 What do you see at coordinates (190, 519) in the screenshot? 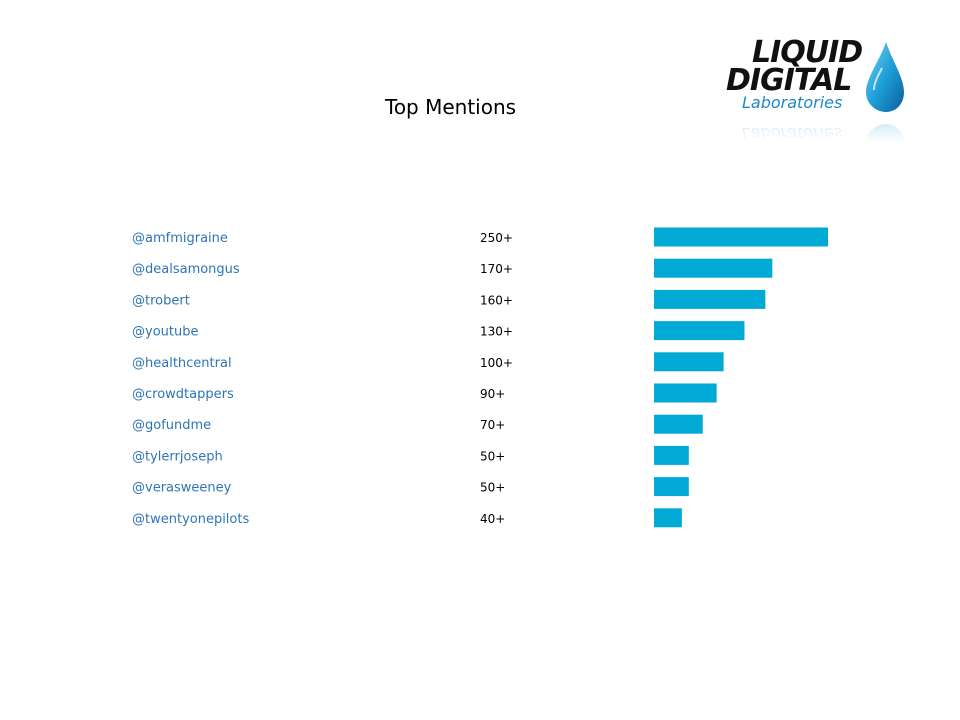
I see `category-label: @twentyonepilots` at bounding box center [190, 519].